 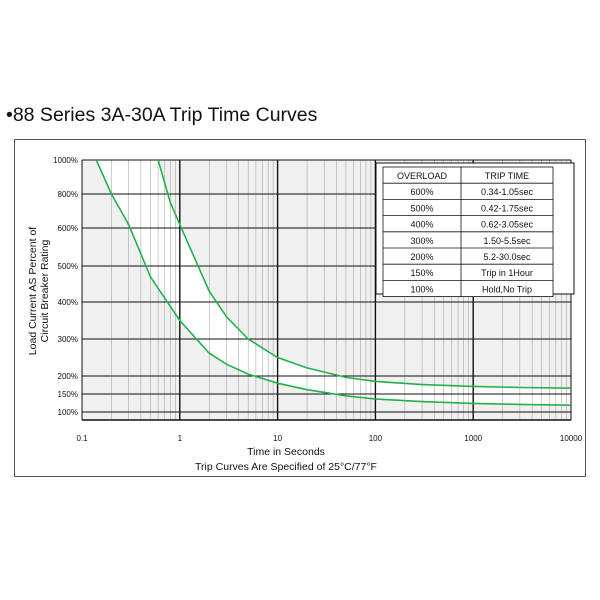 What do you see at coordinates (507, 241) in the screenshot?
I see `table-cell-trip-time: 1.50-5.5sec` at bounding box center [507, 241].